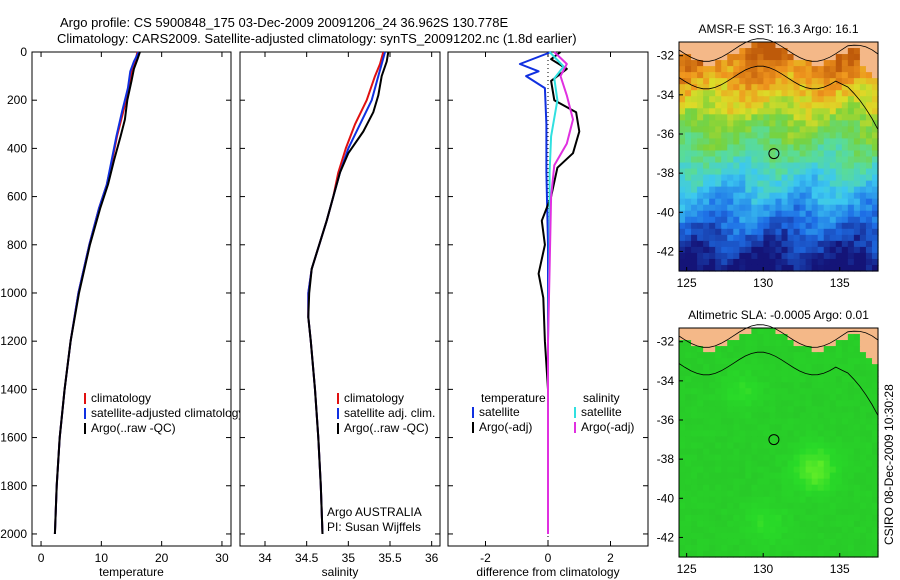  Describe the element at coordinates (666, 381) in the screenshot. I see `sla-lat-label: -34` at that location.